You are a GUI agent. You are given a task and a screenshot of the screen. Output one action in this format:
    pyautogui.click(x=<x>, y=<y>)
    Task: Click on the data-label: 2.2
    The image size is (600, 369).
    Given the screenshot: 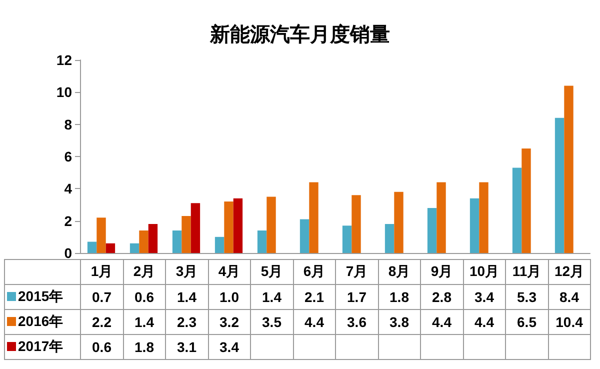 What is the action you would take?
    pyautogui.click(x=101, y=322)
    